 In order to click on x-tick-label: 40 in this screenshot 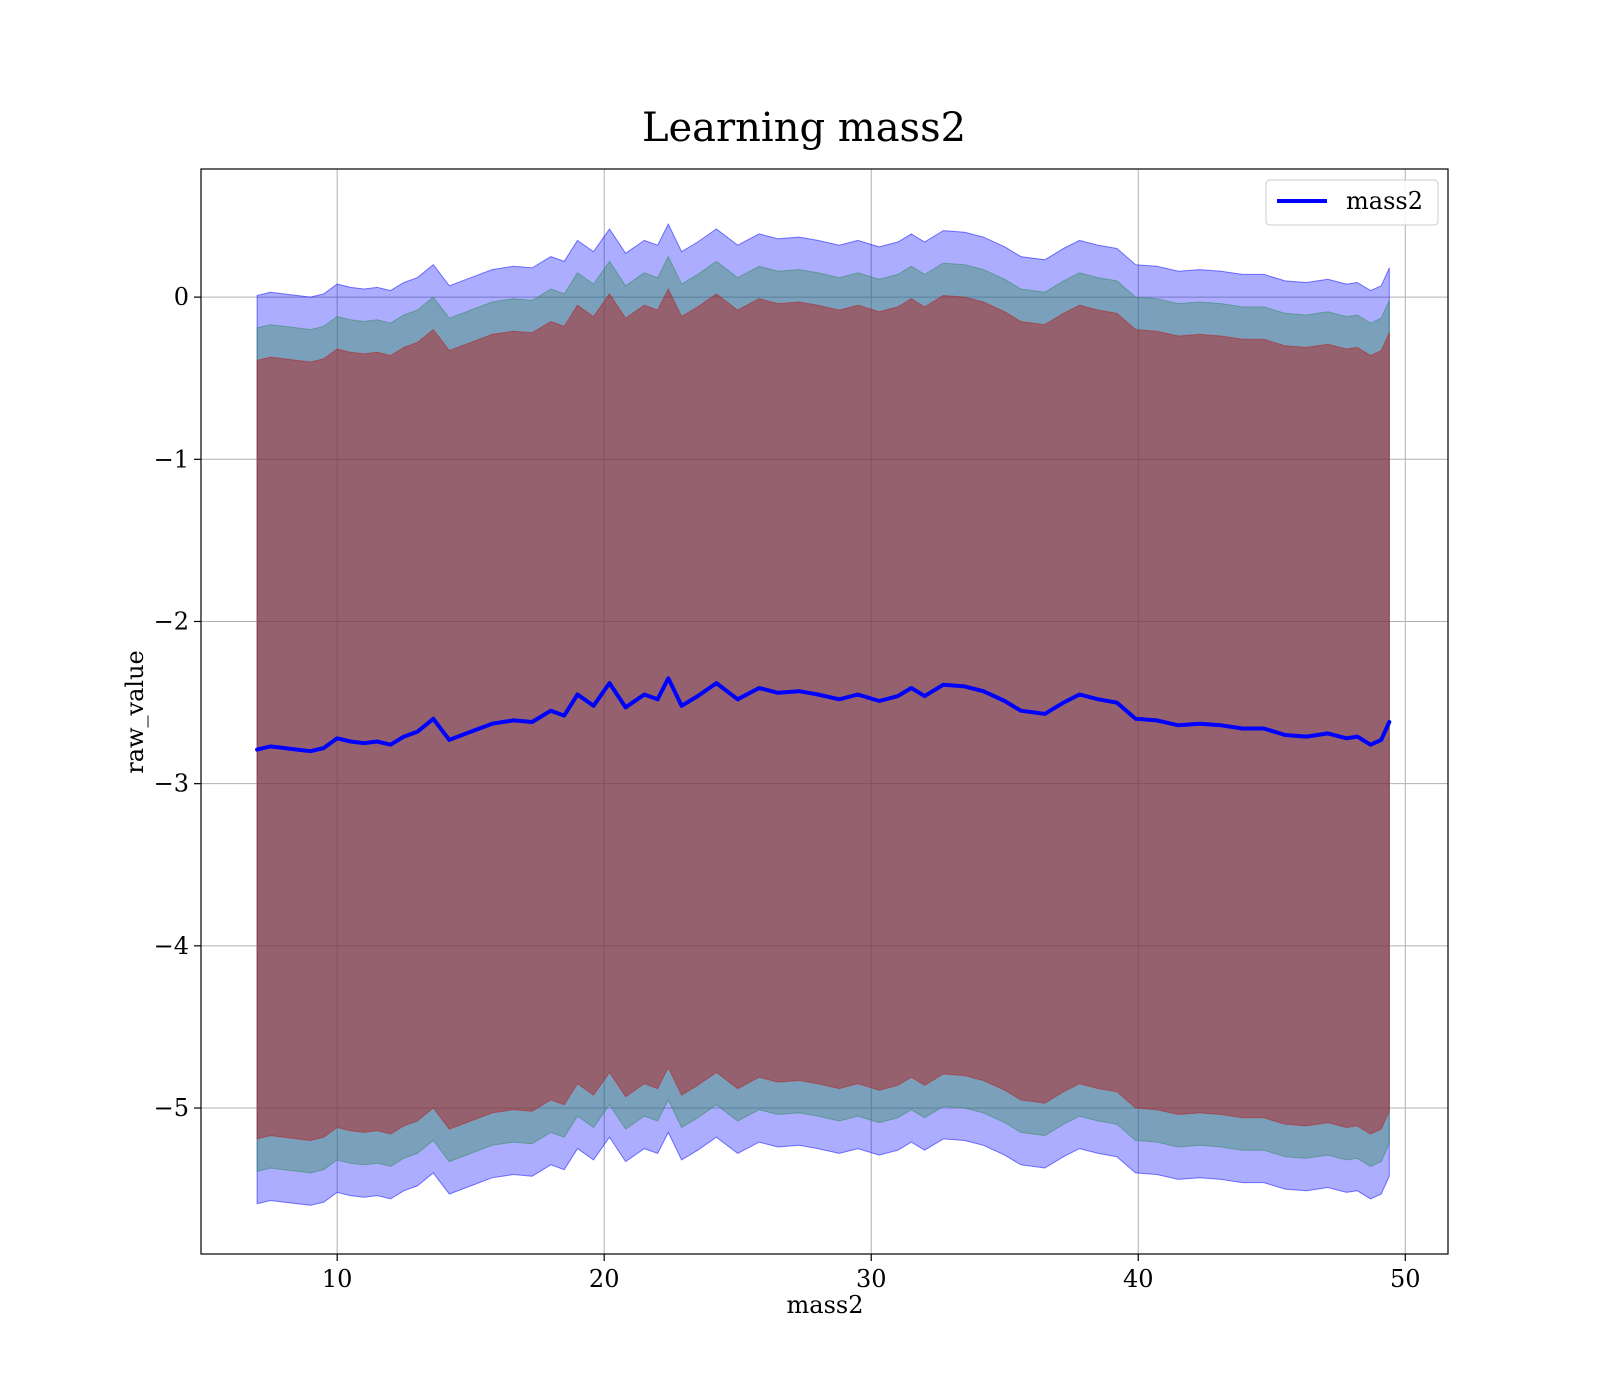, I will do `click(1138, 1279)`.